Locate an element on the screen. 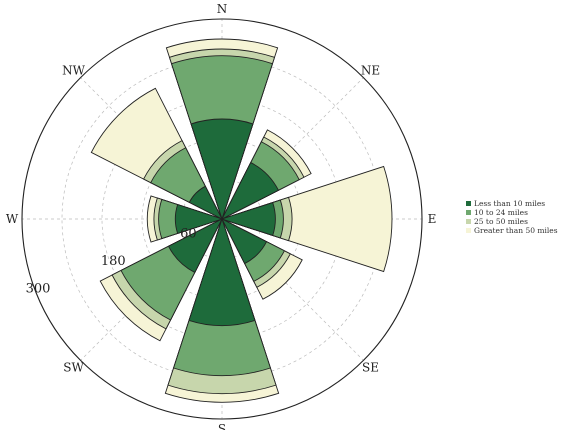 This screenshot has width=565, height=430. radial-tick-label: 180 is located at coordinates (113, 261).